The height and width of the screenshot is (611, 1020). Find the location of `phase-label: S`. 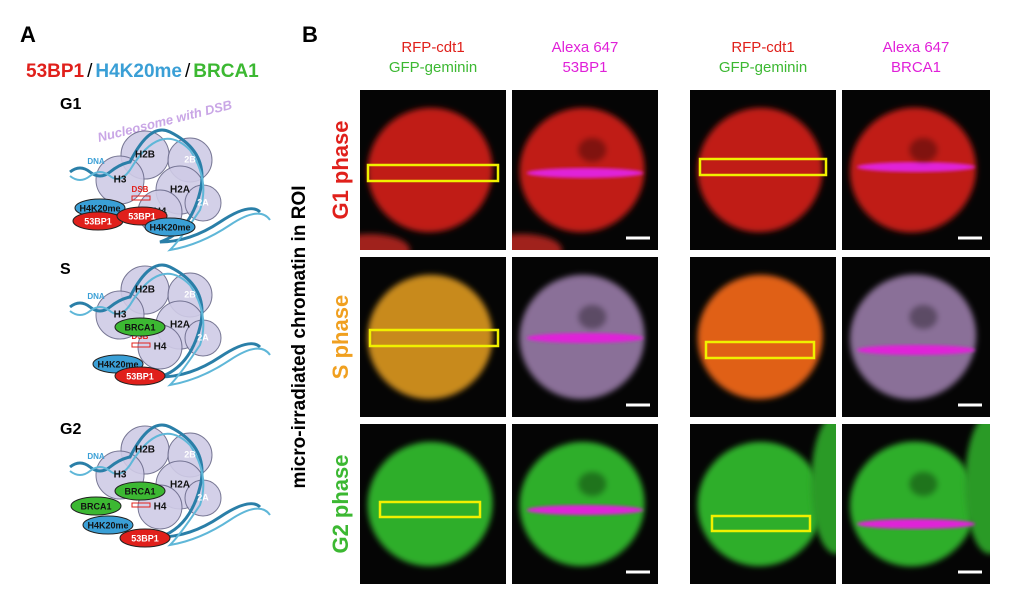

phase-label: S is located at coordinates (65, 269).